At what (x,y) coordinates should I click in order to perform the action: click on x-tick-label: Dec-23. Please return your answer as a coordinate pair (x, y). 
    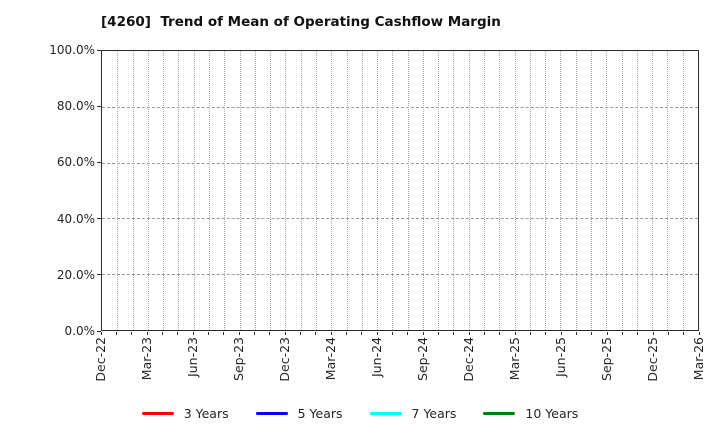
    Looking at the image, I should click on (284, 359).